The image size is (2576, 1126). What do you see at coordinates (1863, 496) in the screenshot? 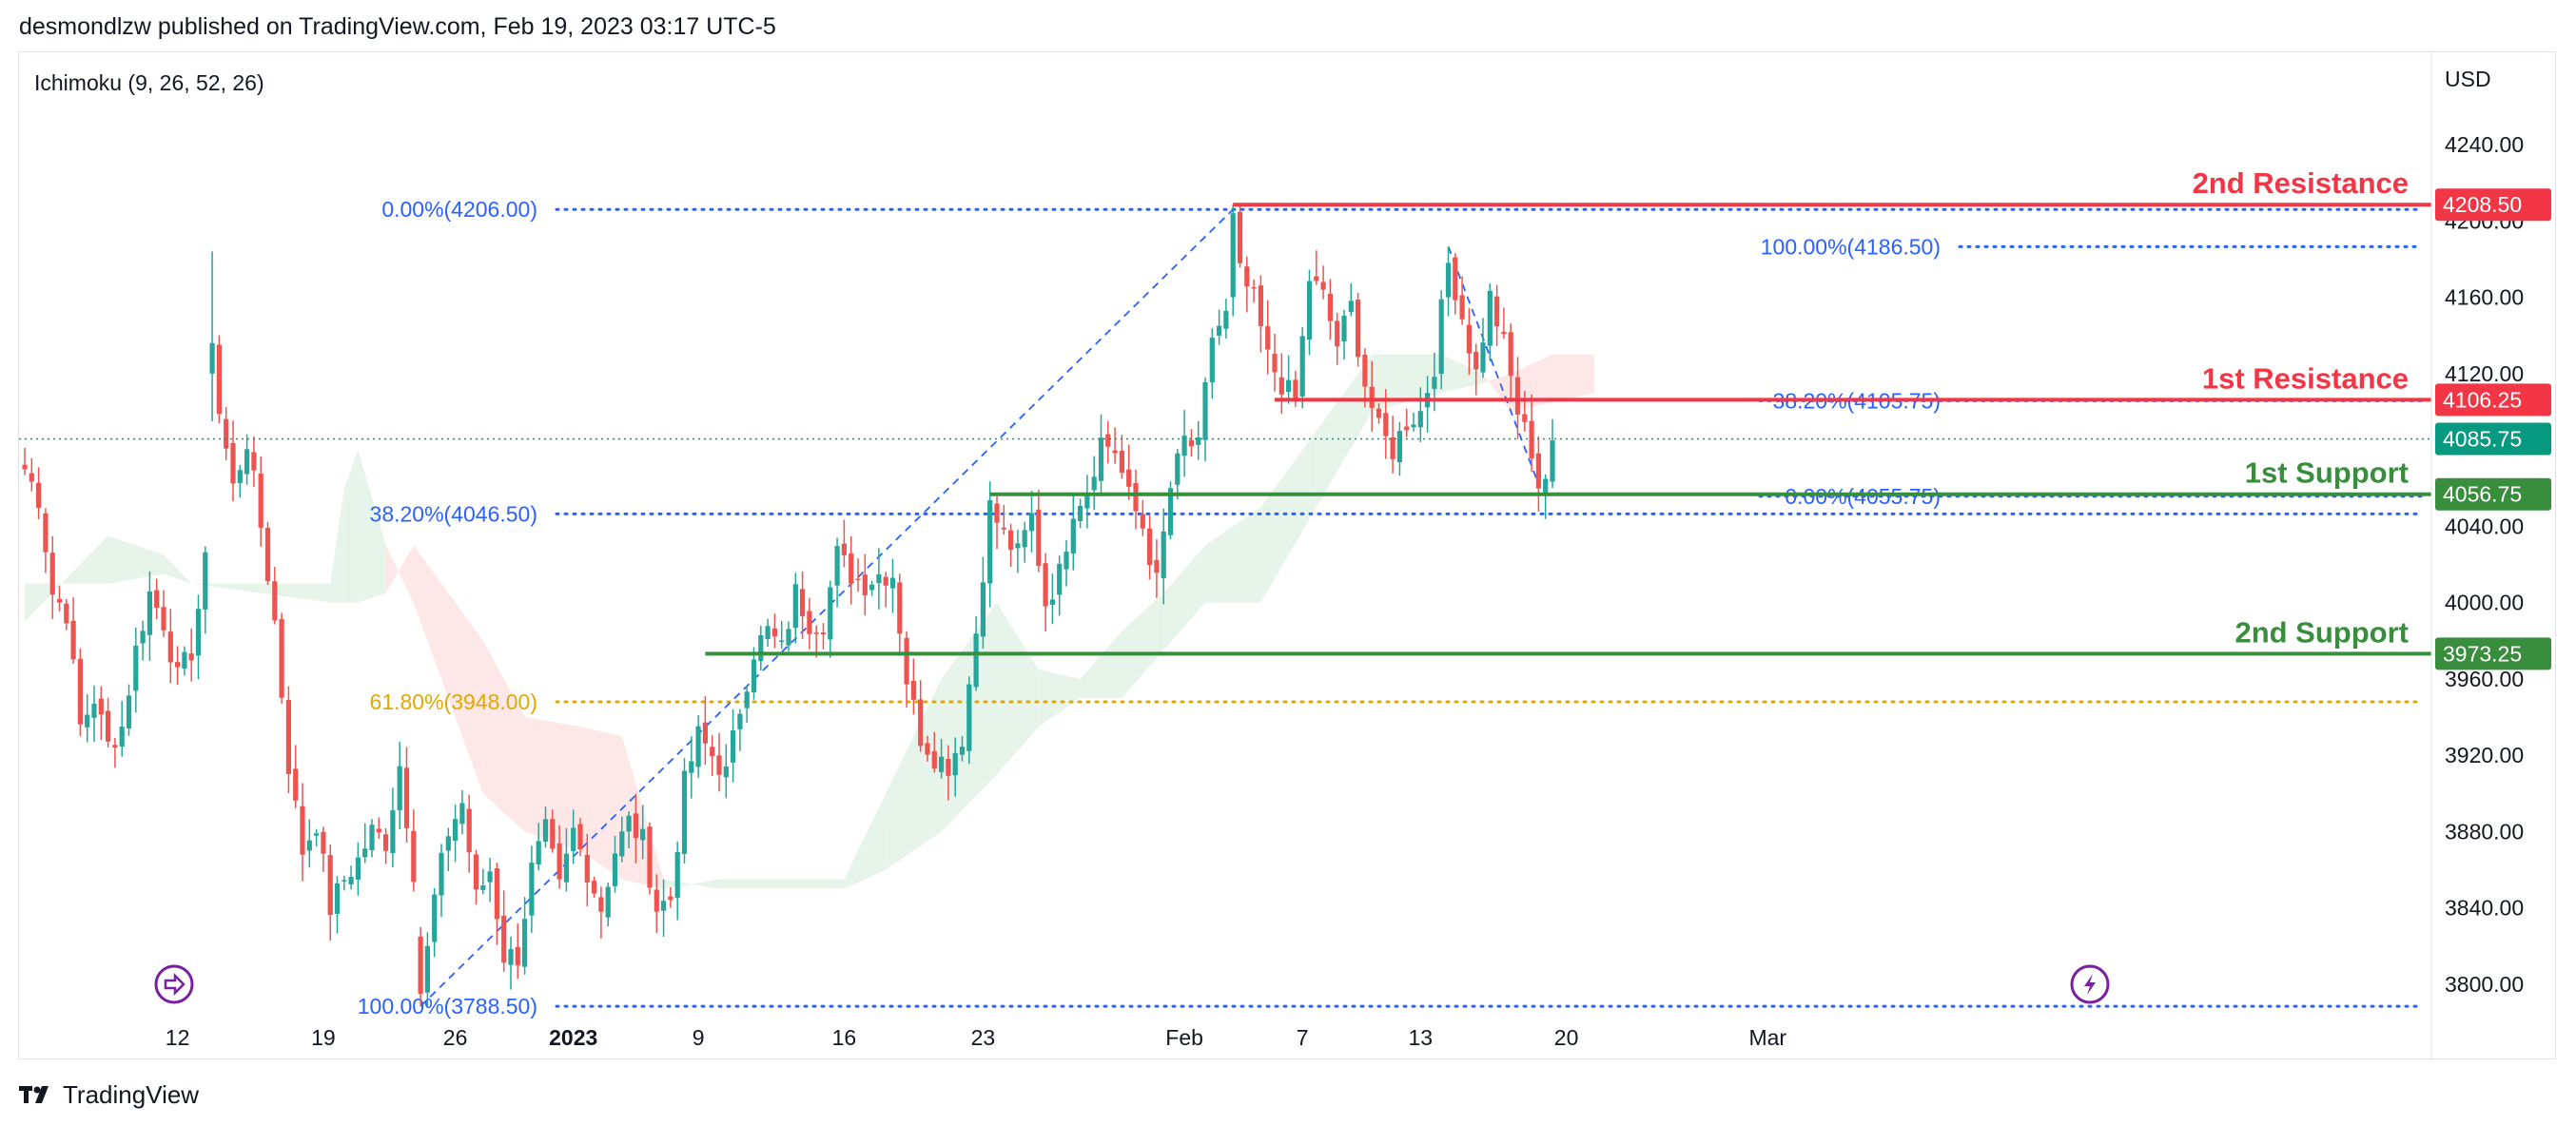
I see `fib-small-level-label: 0.00%(4055.75)` at bounding box center [1863, 496].